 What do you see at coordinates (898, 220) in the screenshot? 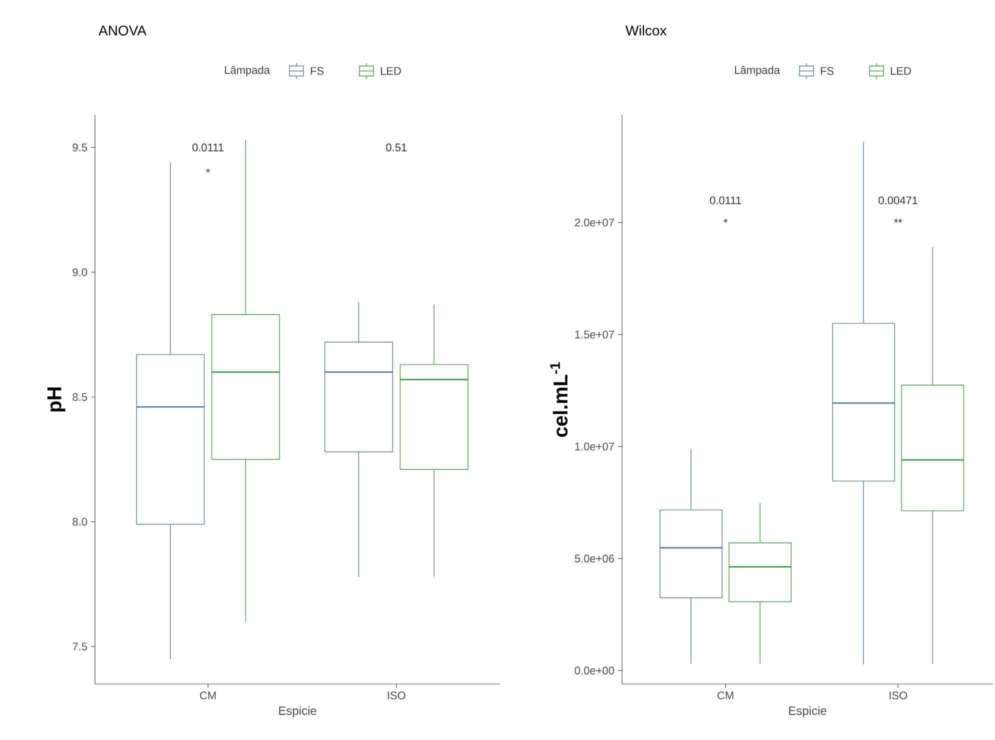
I see `annotation: **` at bounding box center [898, 220].